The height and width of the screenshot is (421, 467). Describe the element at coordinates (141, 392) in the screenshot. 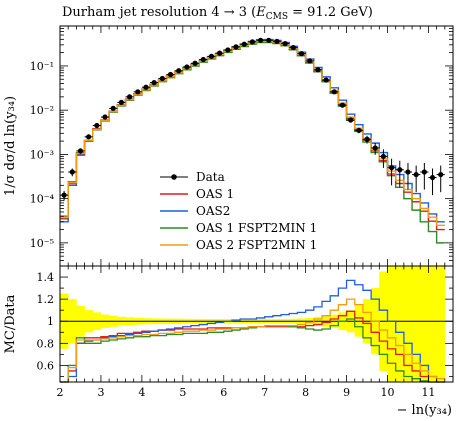

I see `x-tick-label: 4` at that location.